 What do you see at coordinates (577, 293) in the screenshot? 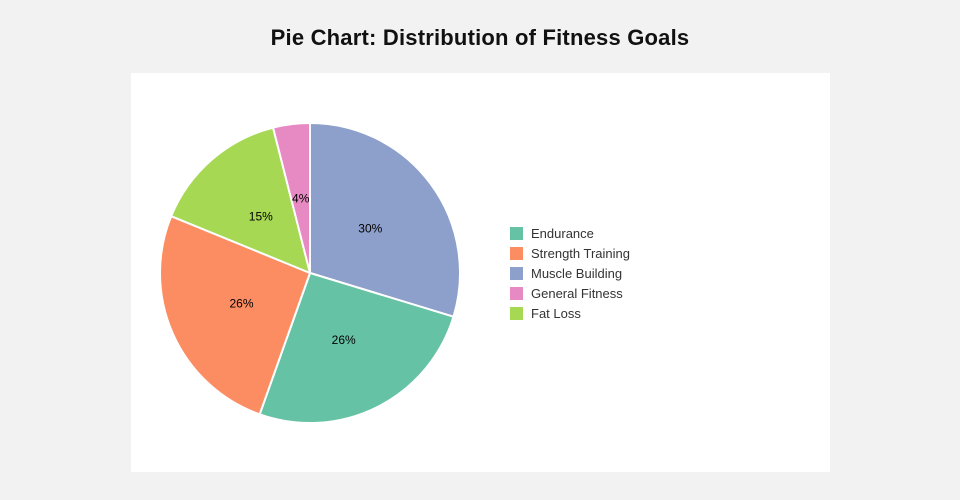
I see `legend-label: General Fitness` at bounding box center [577, 293].